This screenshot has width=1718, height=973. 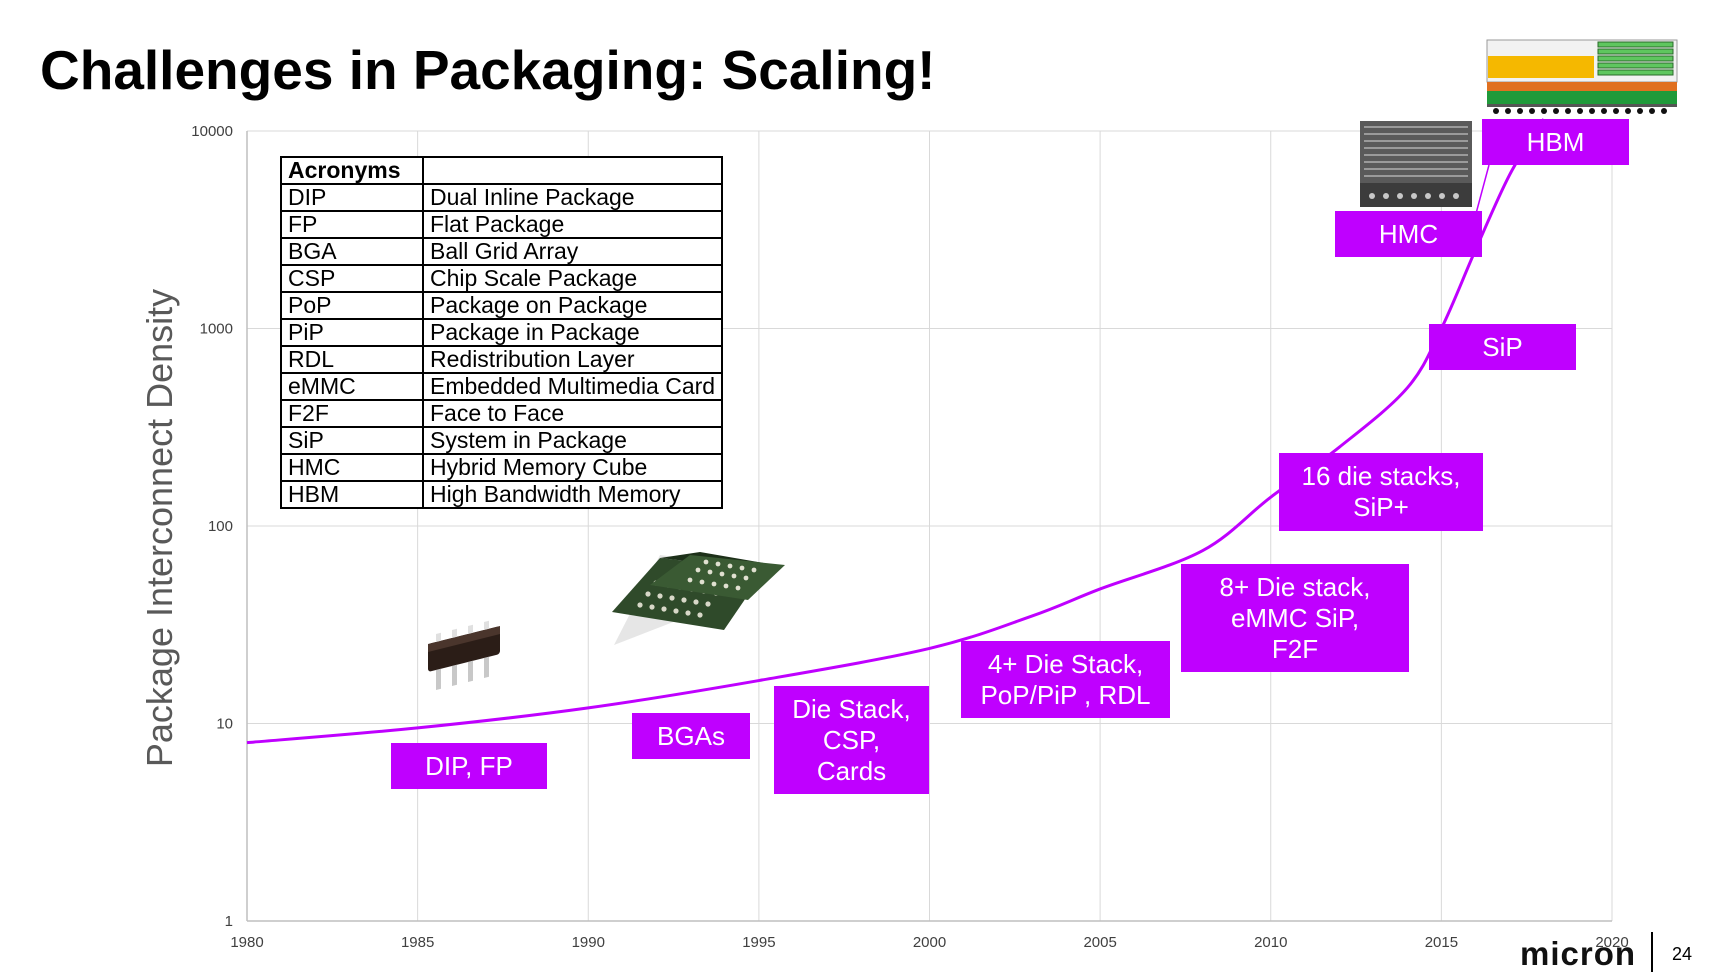 What do you see at coordinates (1270, 942) in the screenshot?
I see `x-tick-label: 2010` at bounding box center [1270, 942].